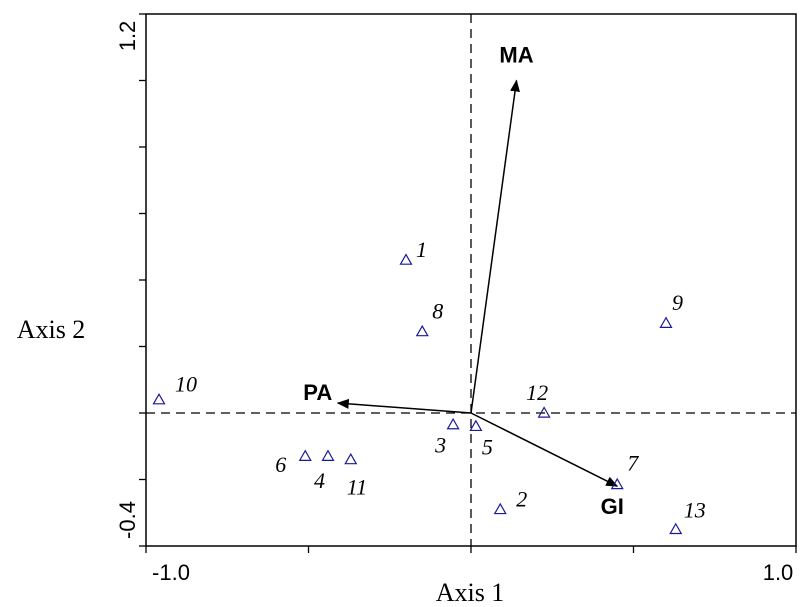 This screenshot has width=809, height=607. I want to click on x-axis-title: Axis 1, so click(470, 592).